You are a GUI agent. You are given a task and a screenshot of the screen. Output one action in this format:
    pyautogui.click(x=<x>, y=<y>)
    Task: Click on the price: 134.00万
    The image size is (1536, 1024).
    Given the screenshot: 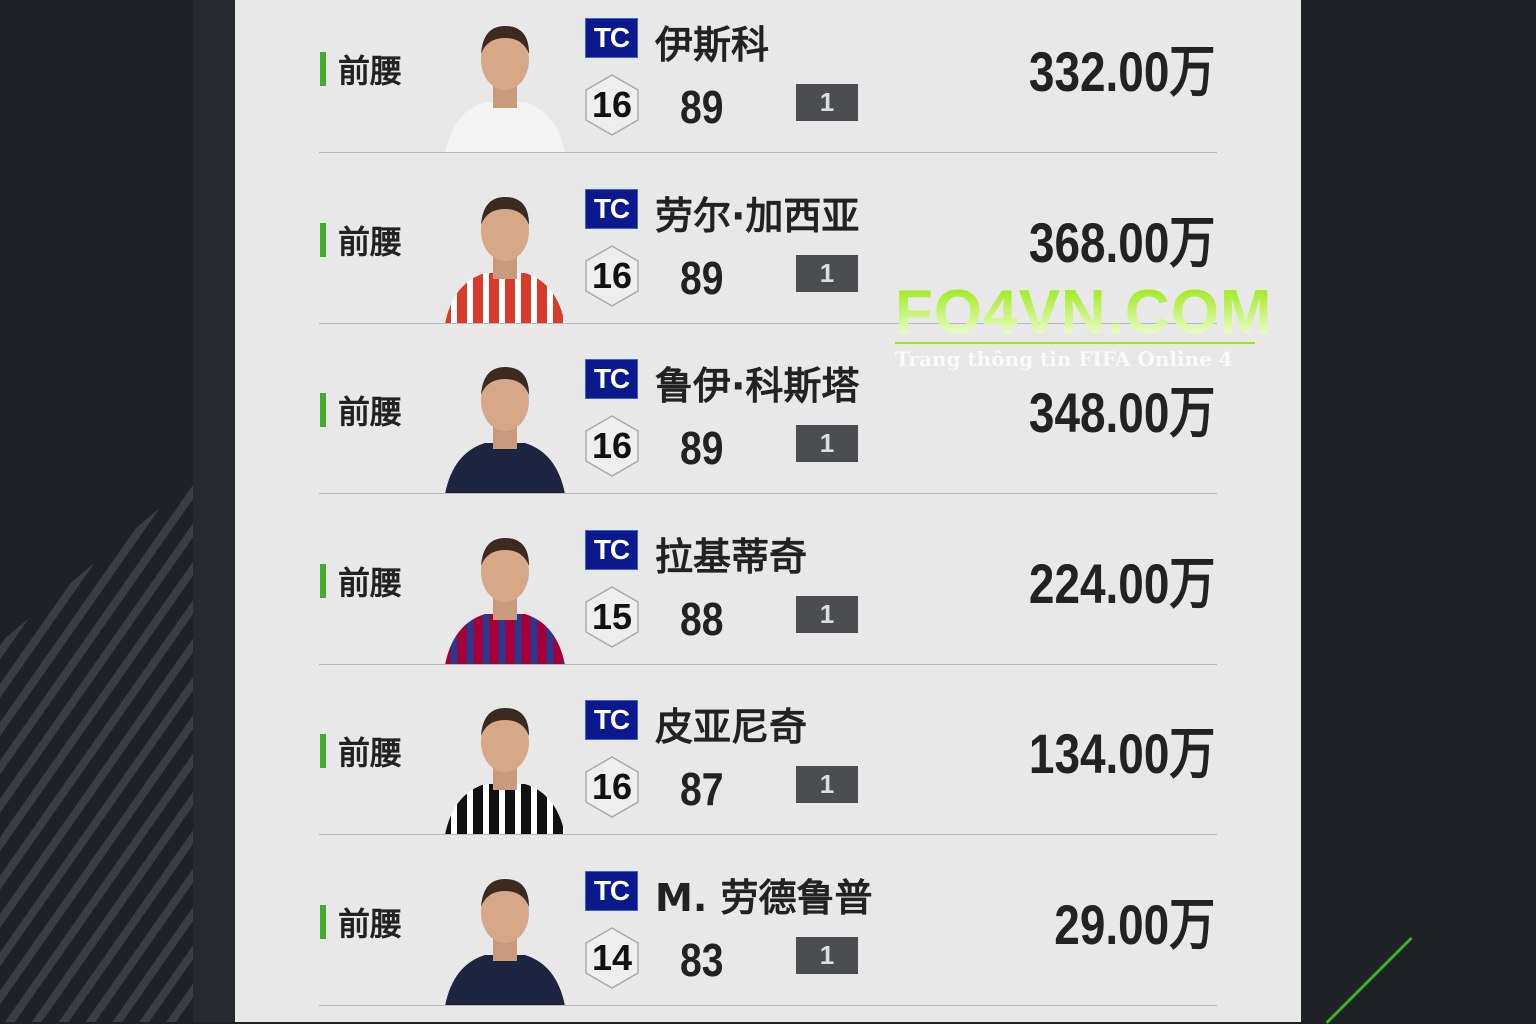 What is the action you would take?
    pyautogui.click(x=1121, y=754)
    